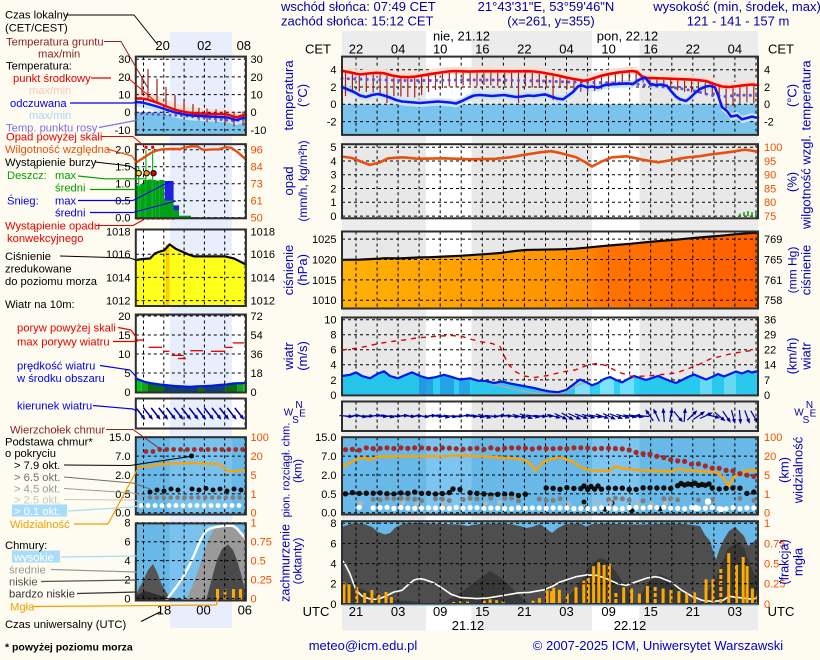 Image resolution: width=820 pixels, height=660 pixels. Describe the element at coordinates (288, 95) in the screenshot. I see `svg-text: temperatura` at that location.